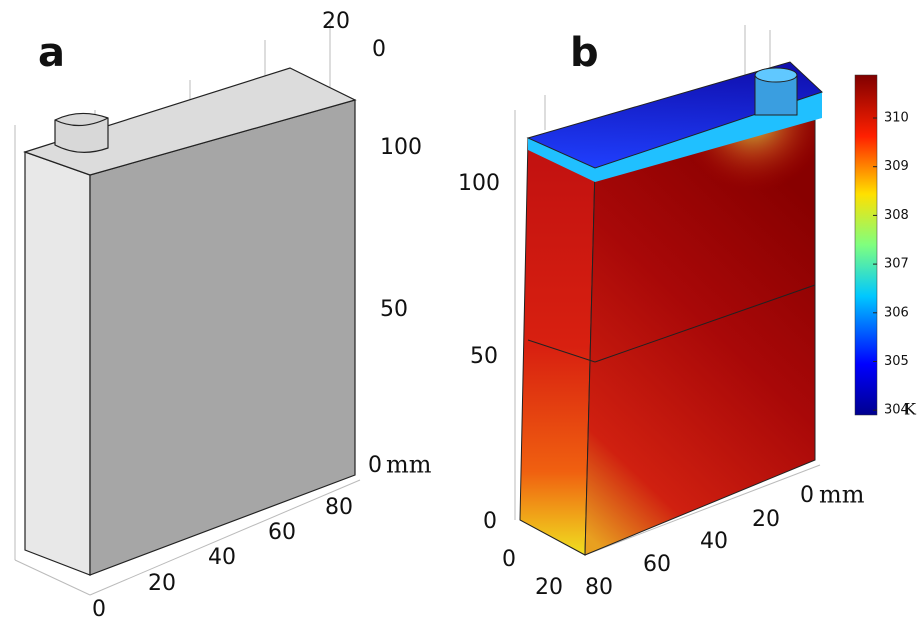 The image size is (917, 623). Describe the element at coordinates (51, 53) in the screenshot. I see `panel-label: a` at that location.